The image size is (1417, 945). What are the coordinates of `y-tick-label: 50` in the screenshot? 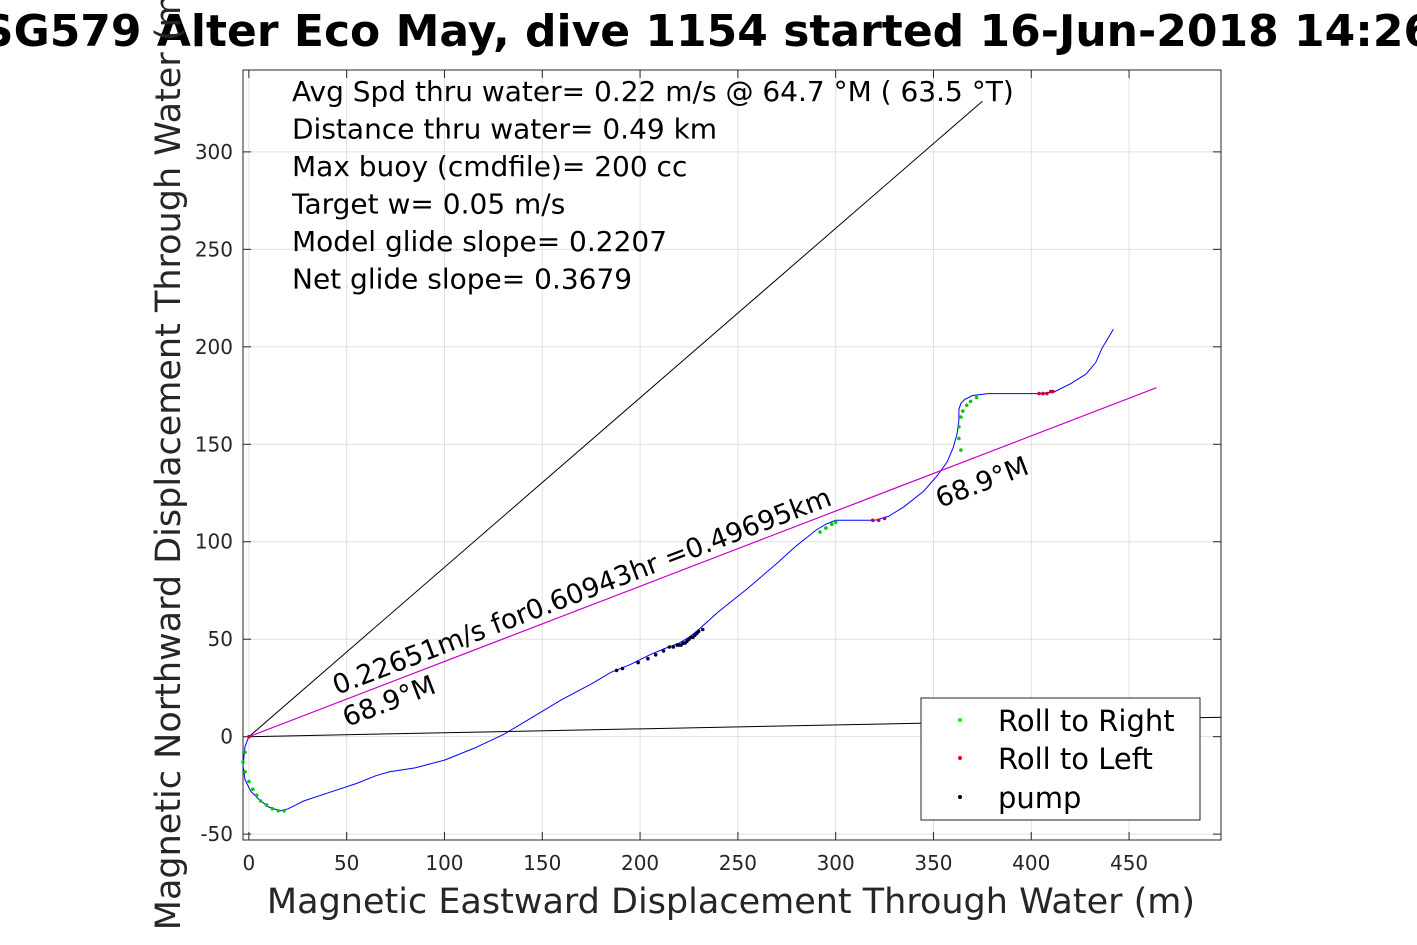 It's located at (220, 639).